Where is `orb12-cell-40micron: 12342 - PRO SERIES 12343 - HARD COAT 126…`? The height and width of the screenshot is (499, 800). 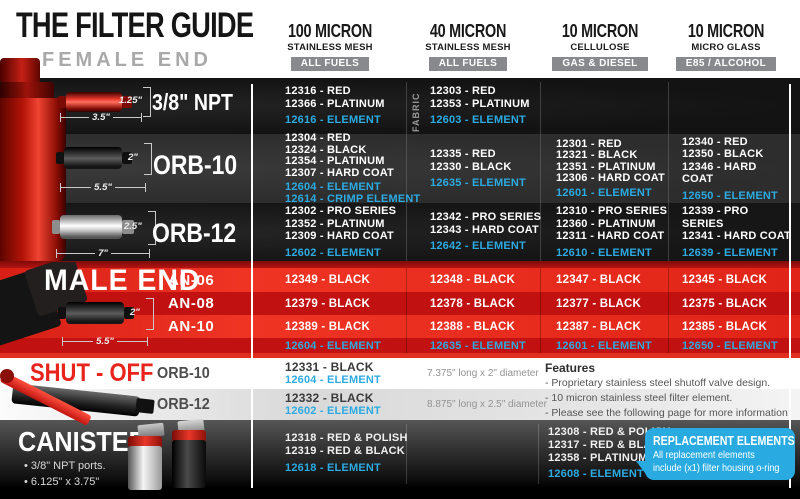 orb12-cell-40micron: 12342 - PRO SERIES 12343 - HARD COAT 126… is located at coordinates (490, 232).